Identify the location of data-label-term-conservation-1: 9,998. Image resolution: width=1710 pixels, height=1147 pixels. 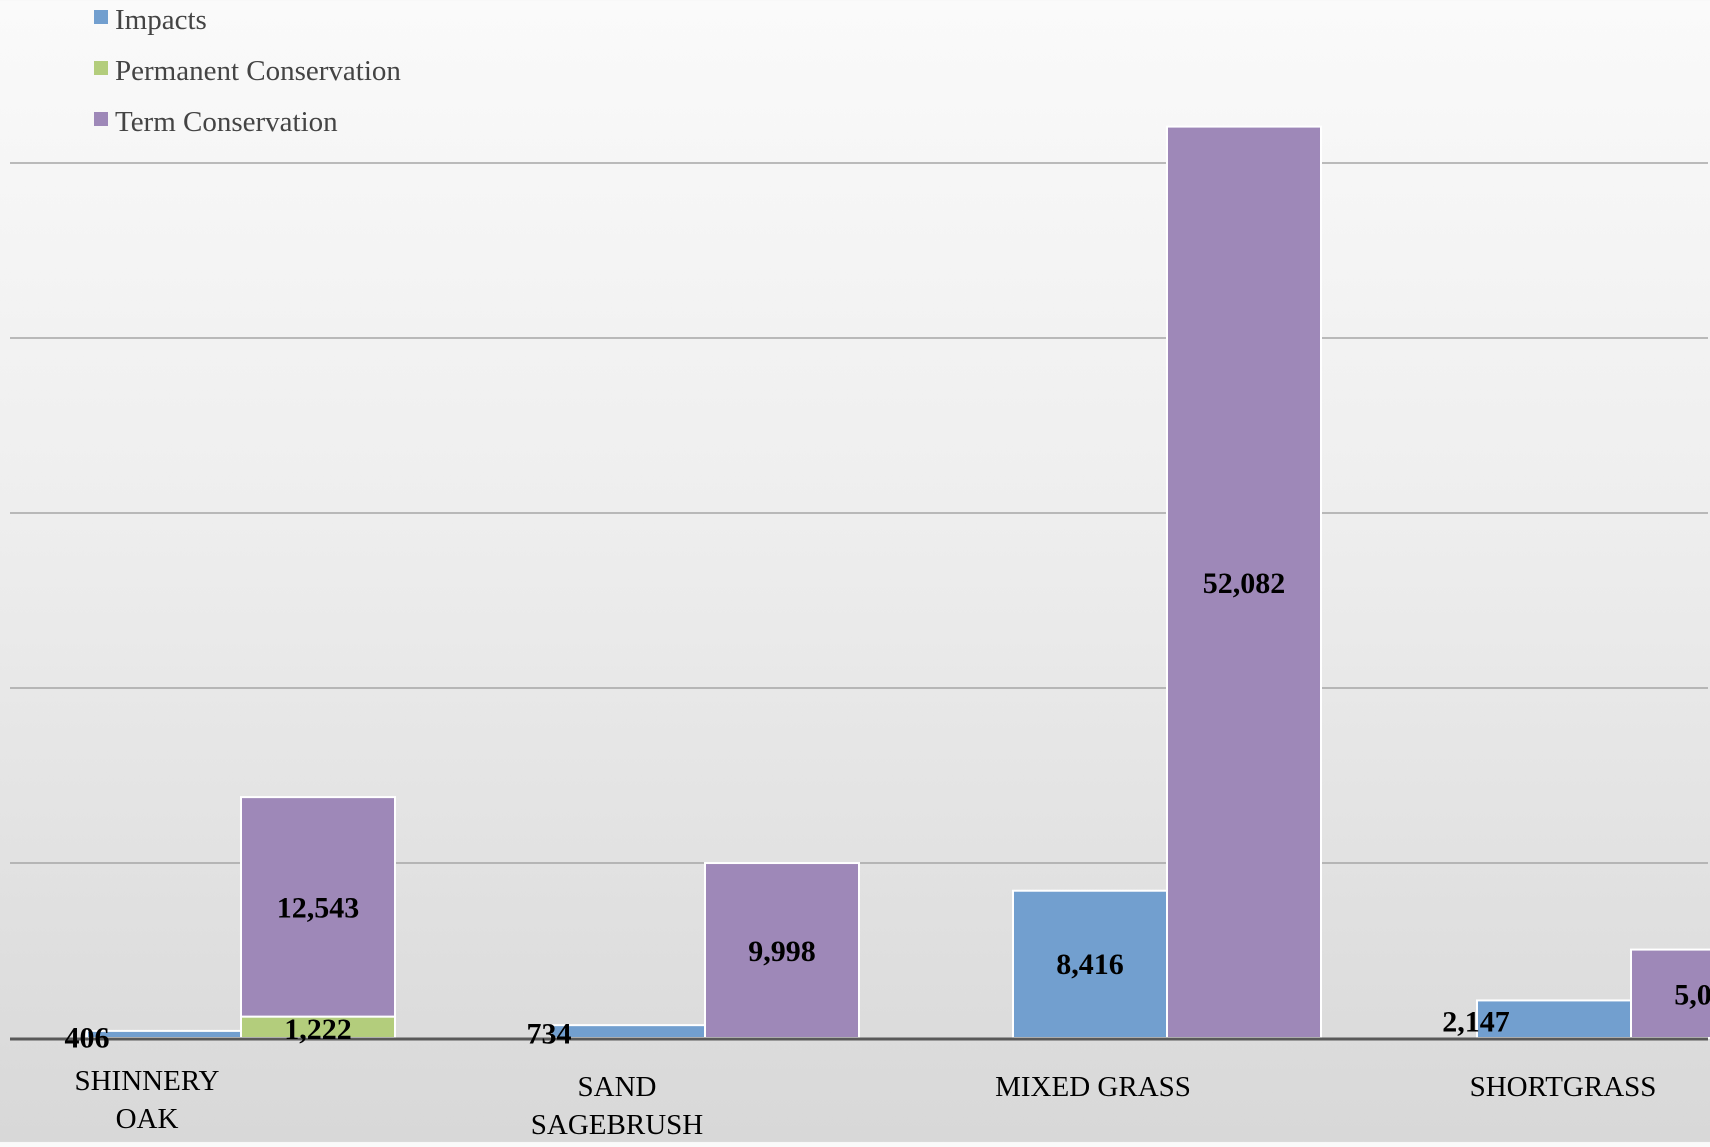
(782, 951).